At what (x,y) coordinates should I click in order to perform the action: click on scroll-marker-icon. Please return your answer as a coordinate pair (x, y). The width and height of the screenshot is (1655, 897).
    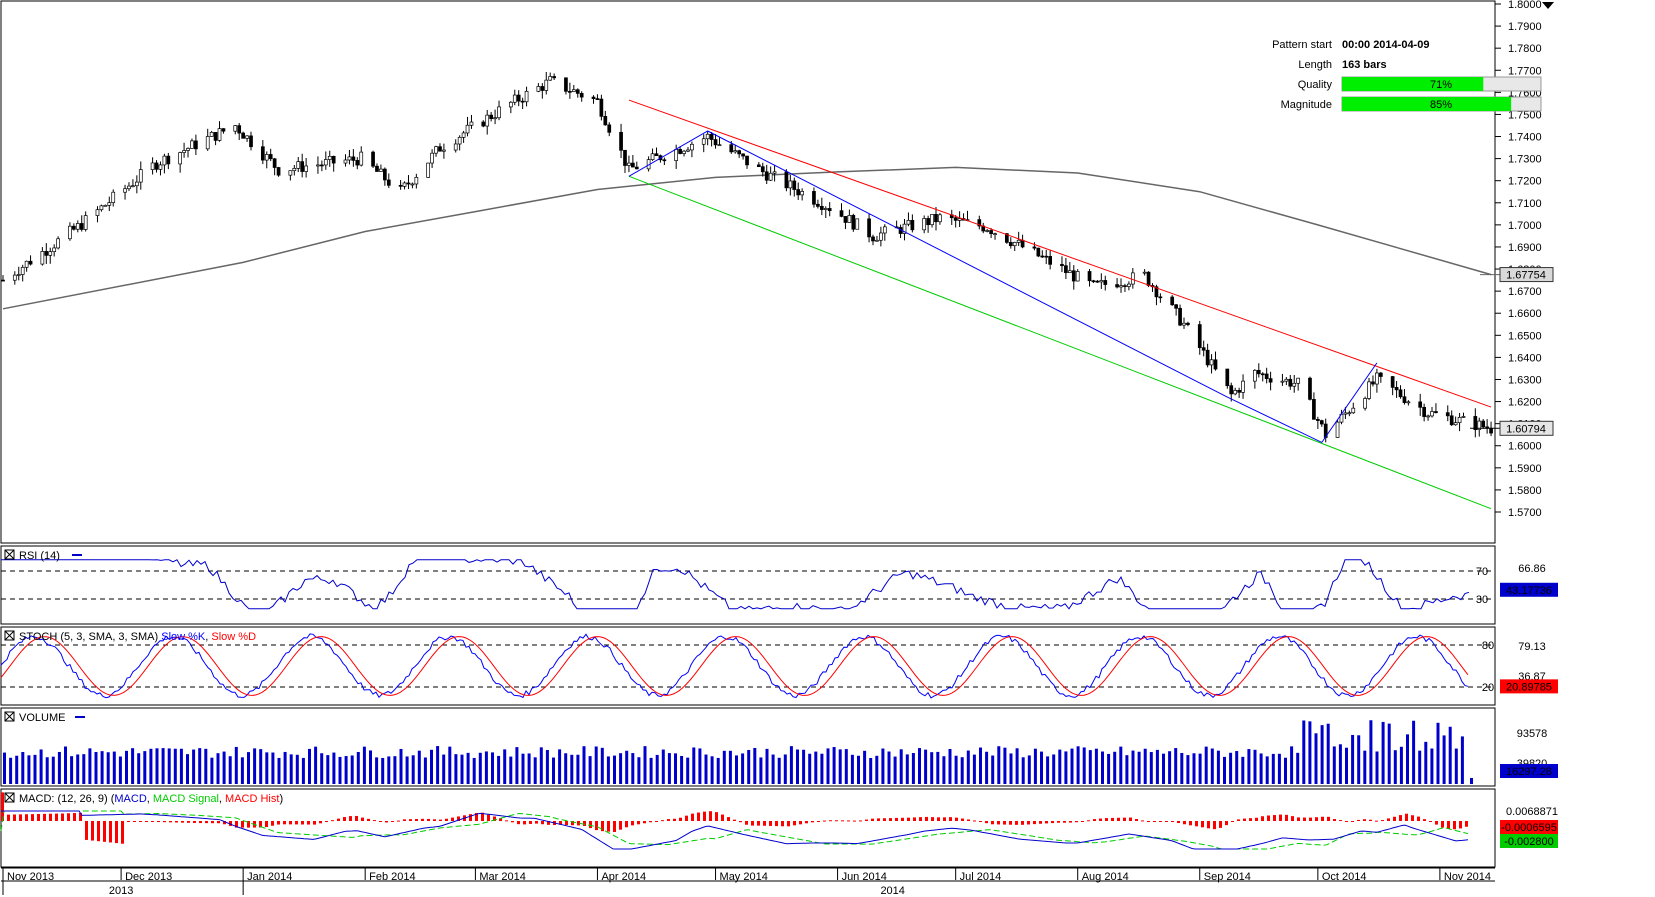
    Looking at the image, I should click on (1548, 5).